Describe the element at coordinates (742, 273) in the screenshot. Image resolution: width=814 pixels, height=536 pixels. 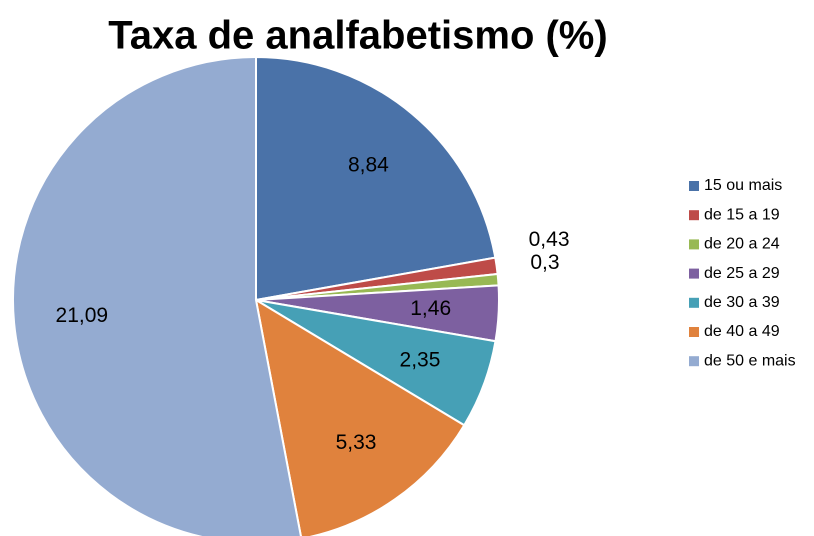
I see `legend-label: de 25 a 29` at that location.